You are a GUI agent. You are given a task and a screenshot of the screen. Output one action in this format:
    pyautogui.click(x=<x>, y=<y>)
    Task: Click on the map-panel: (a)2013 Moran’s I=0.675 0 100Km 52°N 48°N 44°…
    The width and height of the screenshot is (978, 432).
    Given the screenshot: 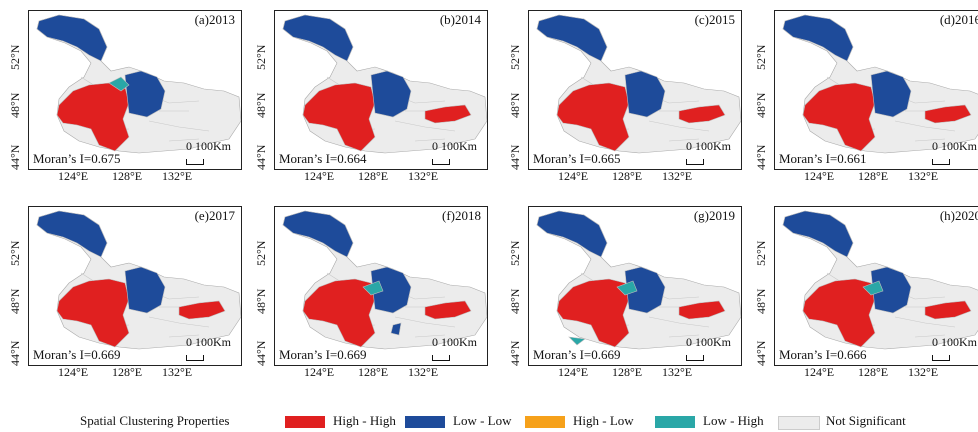 What is the action you would take?
    pyautogui.click(x=121, y=94)
    